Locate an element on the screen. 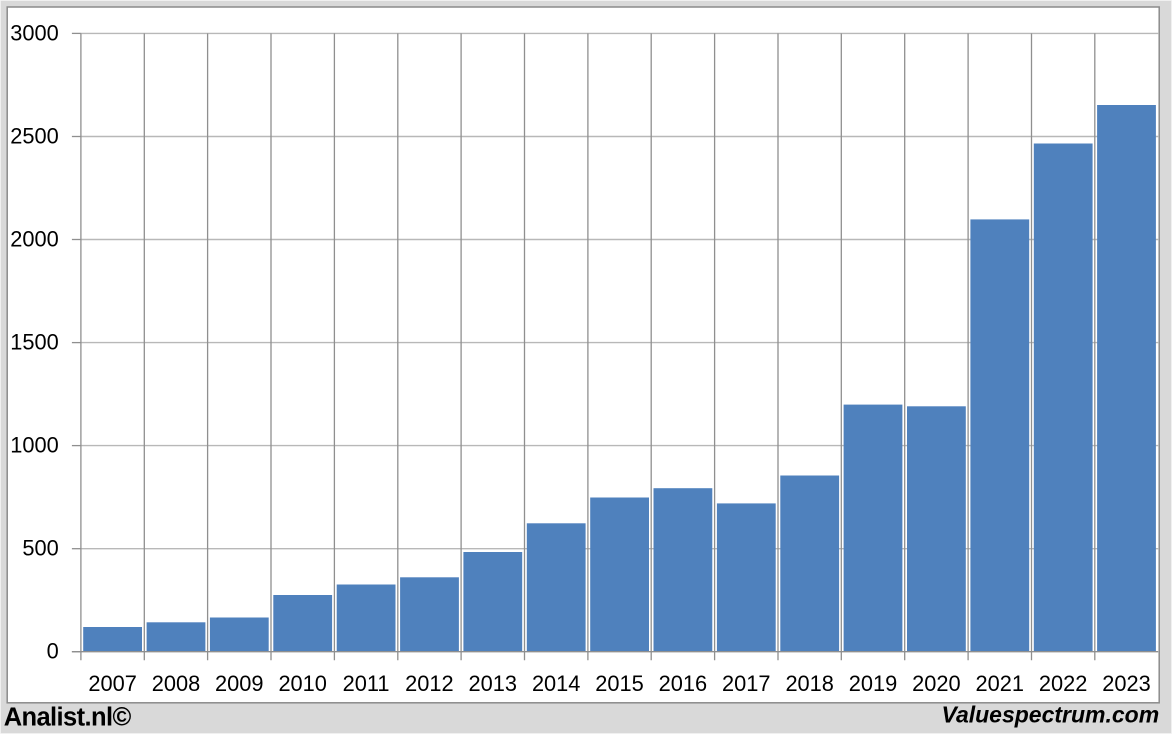 This screenshot has height=734, width=1172. svg-text: 2018 is located at coordinates (809, 683).